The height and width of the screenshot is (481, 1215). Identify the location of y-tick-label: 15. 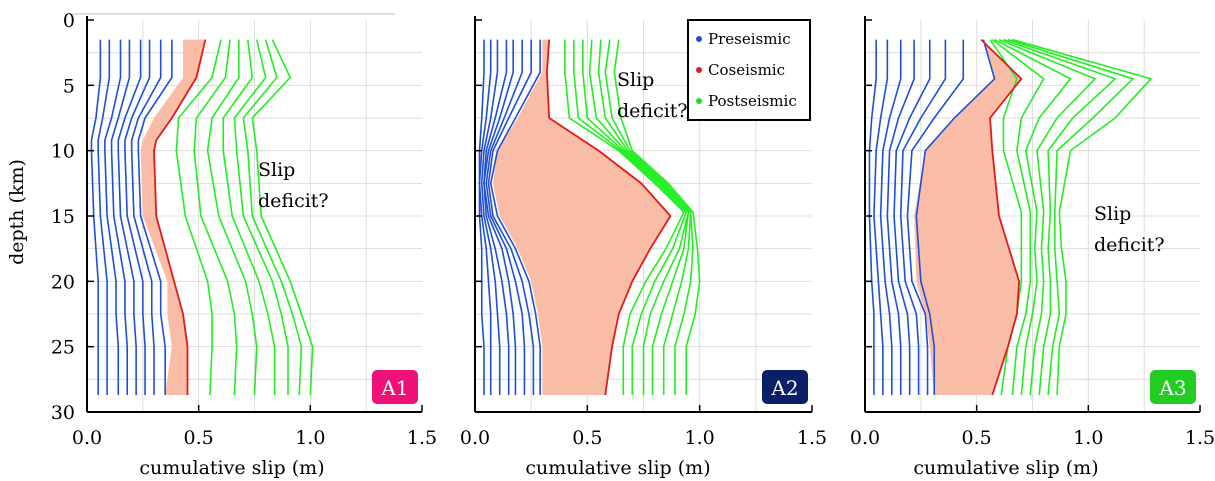
(63, 217).